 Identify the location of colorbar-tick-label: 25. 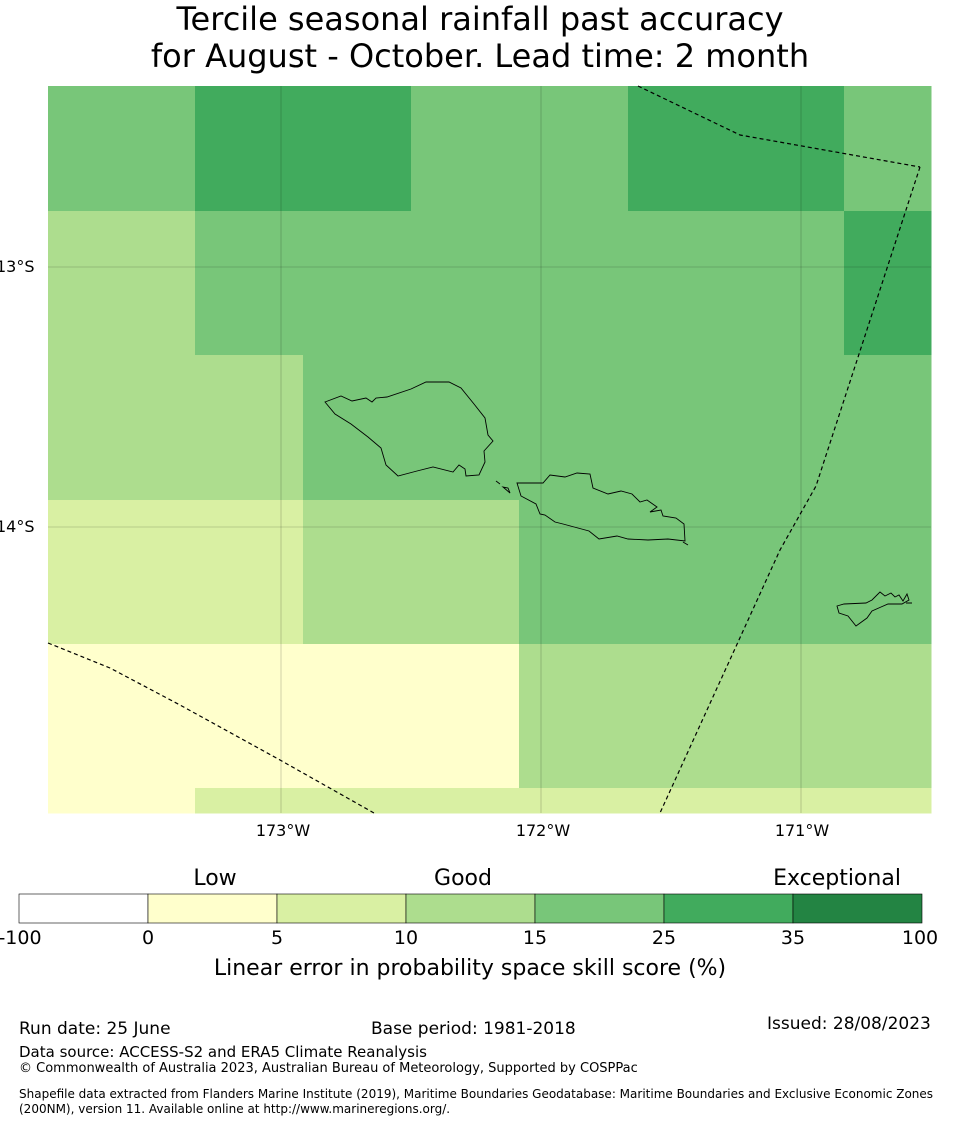
(664, 938).